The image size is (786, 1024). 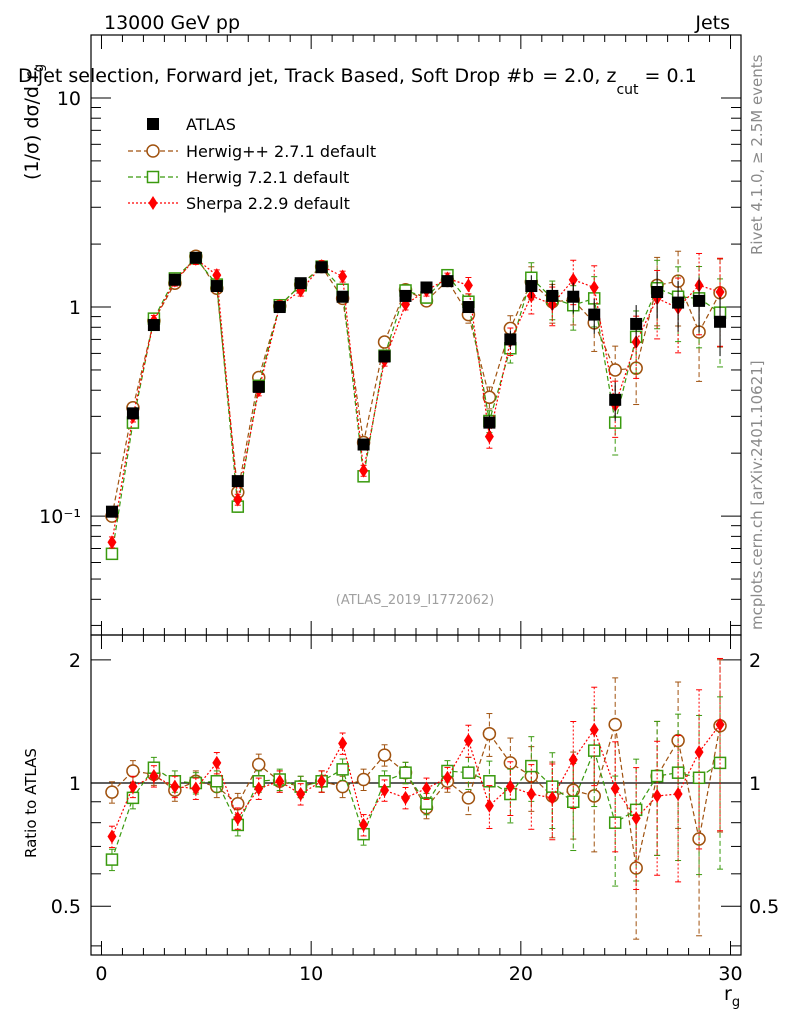 What do you see at coordinates (75, 308) in the screenshot?
I see `main-y-tick-label: 1` at bounding box center [75, 308].